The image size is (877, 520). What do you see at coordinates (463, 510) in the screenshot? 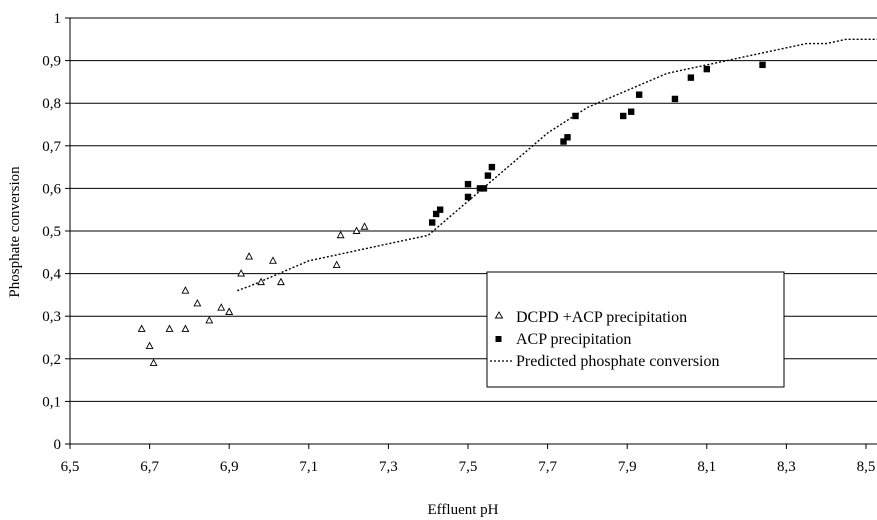
I see `x-axis-title: Effluent pH` at bounding box center [463, 510].